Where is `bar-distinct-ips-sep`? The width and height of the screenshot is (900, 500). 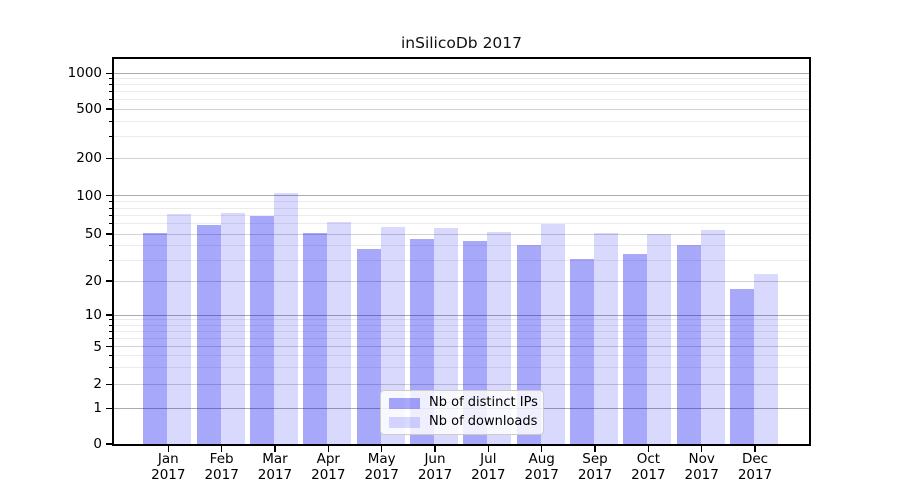 bar-distinct-ips-sep is located at coordinates (582, 351).